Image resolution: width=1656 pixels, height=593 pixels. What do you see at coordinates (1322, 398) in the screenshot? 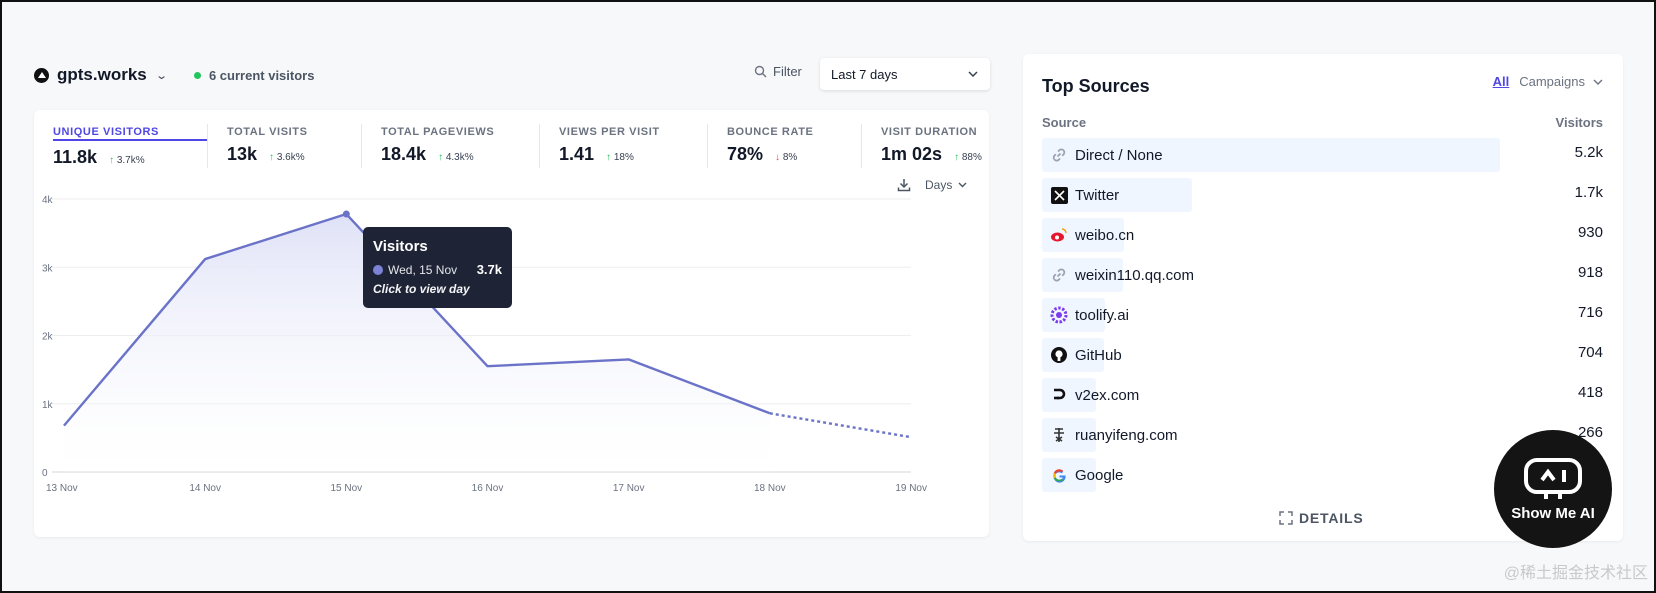
I see `source-row: v2ex.com 418` at bounding box center [1322, 398].